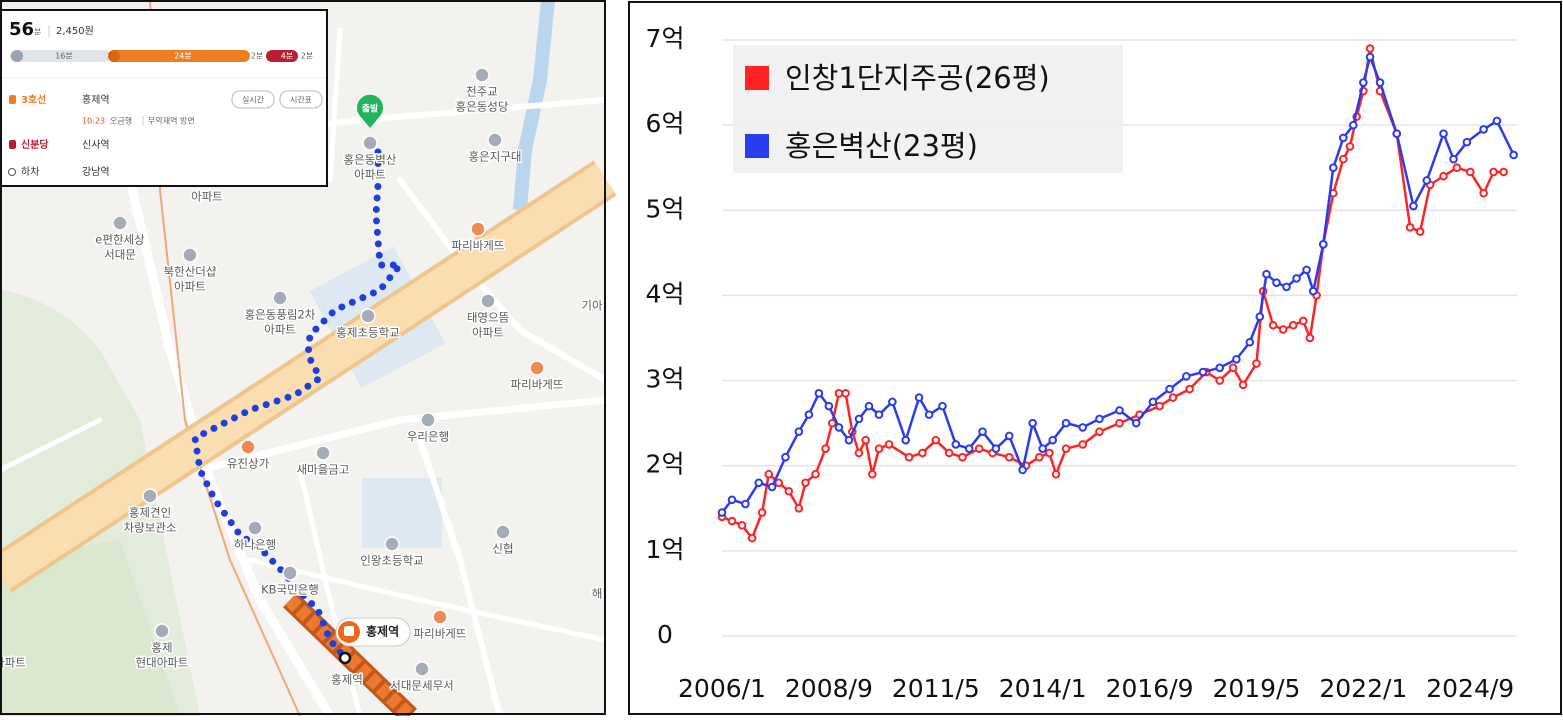 The height and width of the screenshot is (720, 1563). What do you see at coordinates (349, 631) in the screenshot?
I see `station-icon-glyph` at bounding box center [349, 631].